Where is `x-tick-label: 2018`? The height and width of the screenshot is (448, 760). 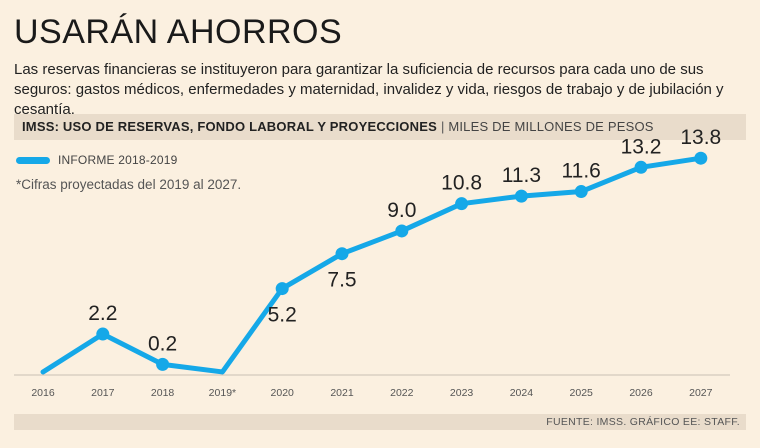 x-tick-label: 2018 is located at coordinates (163, 393).